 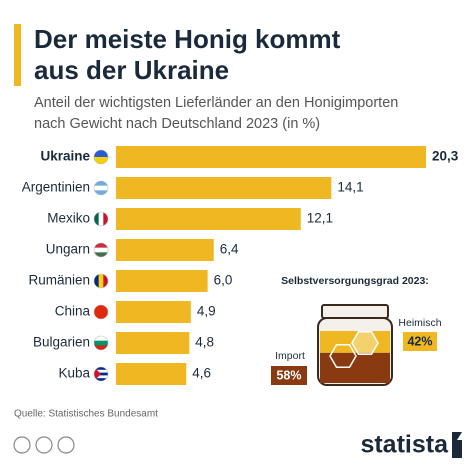 What do you see at coordinates (187, 39) in the screenshot?
I see `chart-title: Der meiste Honig kommt` at bounding box center [187, 39].